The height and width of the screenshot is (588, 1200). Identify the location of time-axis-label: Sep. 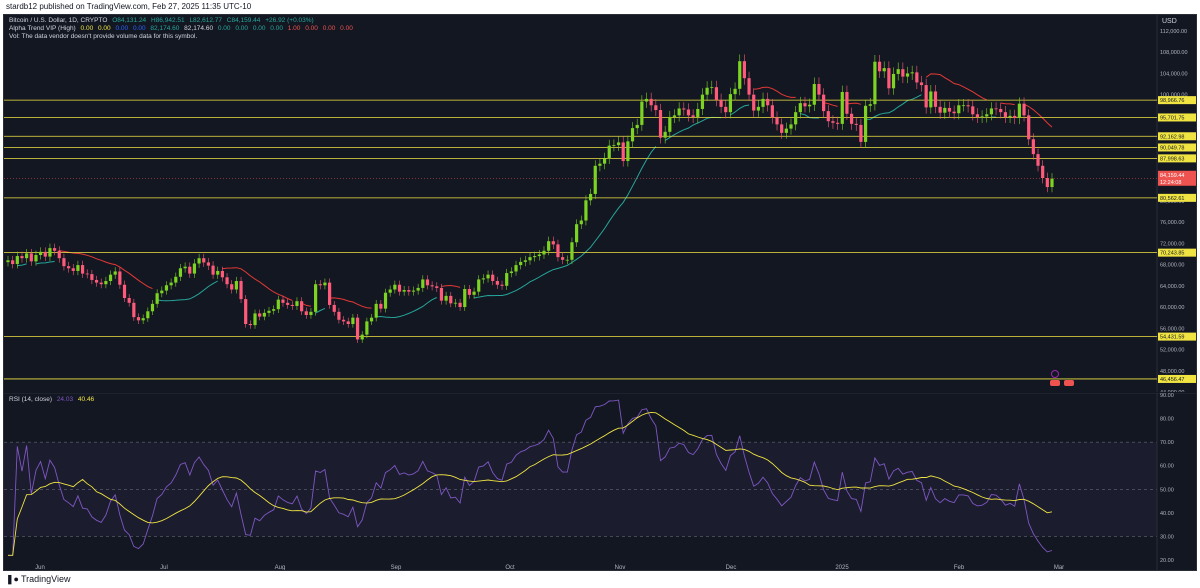
(396, 568).